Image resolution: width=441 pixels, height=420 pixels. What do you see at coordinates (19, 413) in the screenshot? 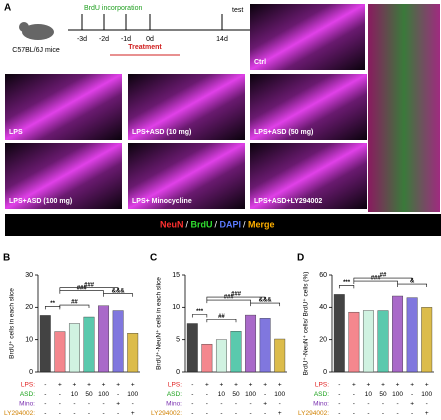
I see `condition-label: LY294002:` at bounding box center [19, 413].